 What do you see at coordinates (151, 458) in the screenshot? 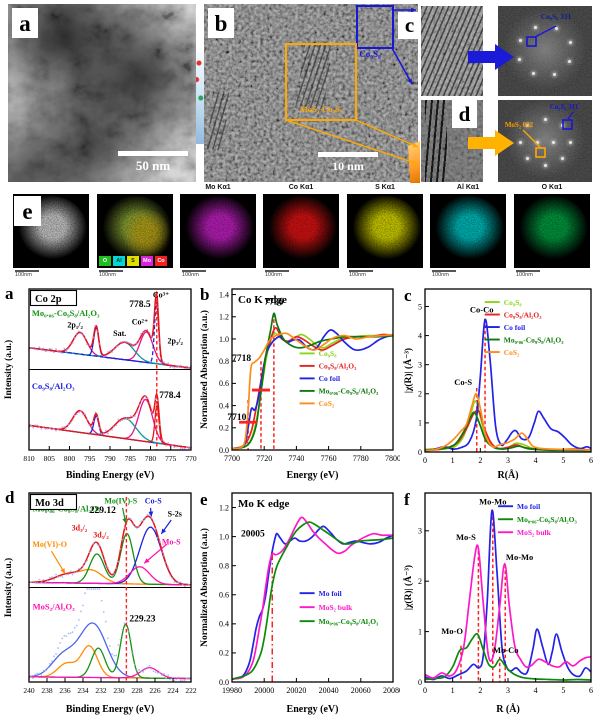
I see `svg-text: 780` at bounding box center [151, 458].